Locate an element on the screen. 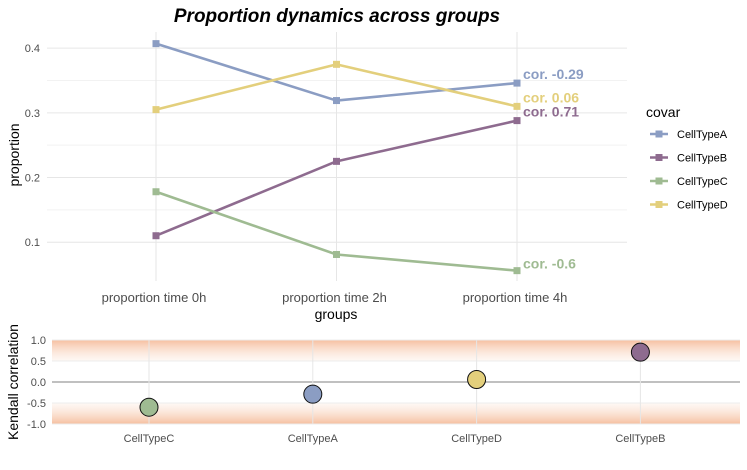 The width and height of the screenshot is (747, 470). y-tick-label: -1.0 is located at coordinates (36, 425).